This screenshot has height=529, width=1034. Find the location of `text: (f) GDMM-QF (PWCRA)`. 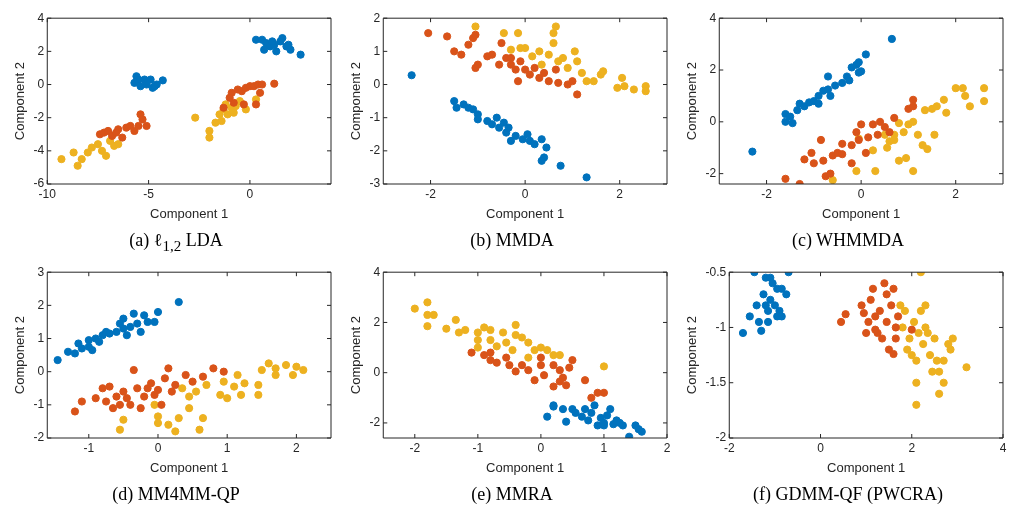

text: (f) GDMM-QF (PWCRA) is located at coordinates (848, 494).